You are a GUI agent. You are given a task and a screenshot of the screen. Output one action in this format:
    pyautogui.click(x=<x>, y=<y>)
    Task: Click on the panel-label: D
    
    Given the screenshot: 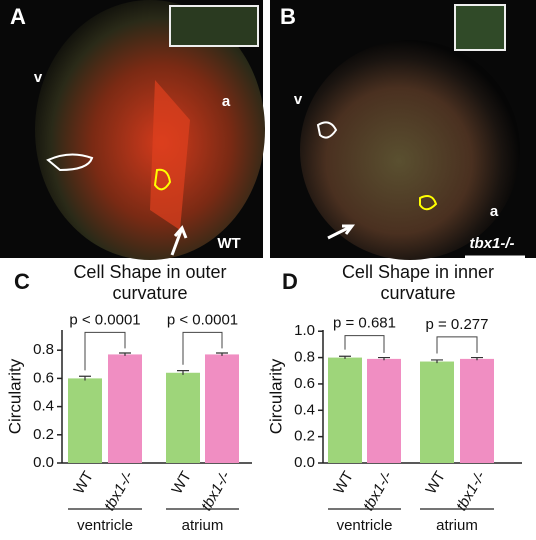 What is the action you would take?
    pyautogui.click(x=290, y=281)
    